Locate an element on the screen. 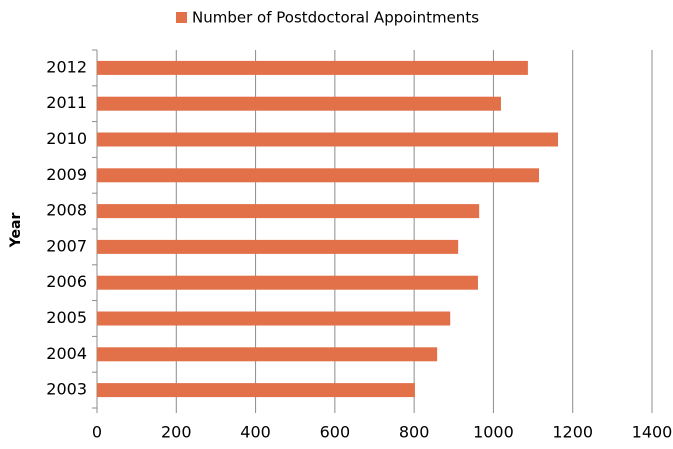 The width and height of the screenshot is (673, 449). x-tick-label: 600 is located at coordinates (335, 432).